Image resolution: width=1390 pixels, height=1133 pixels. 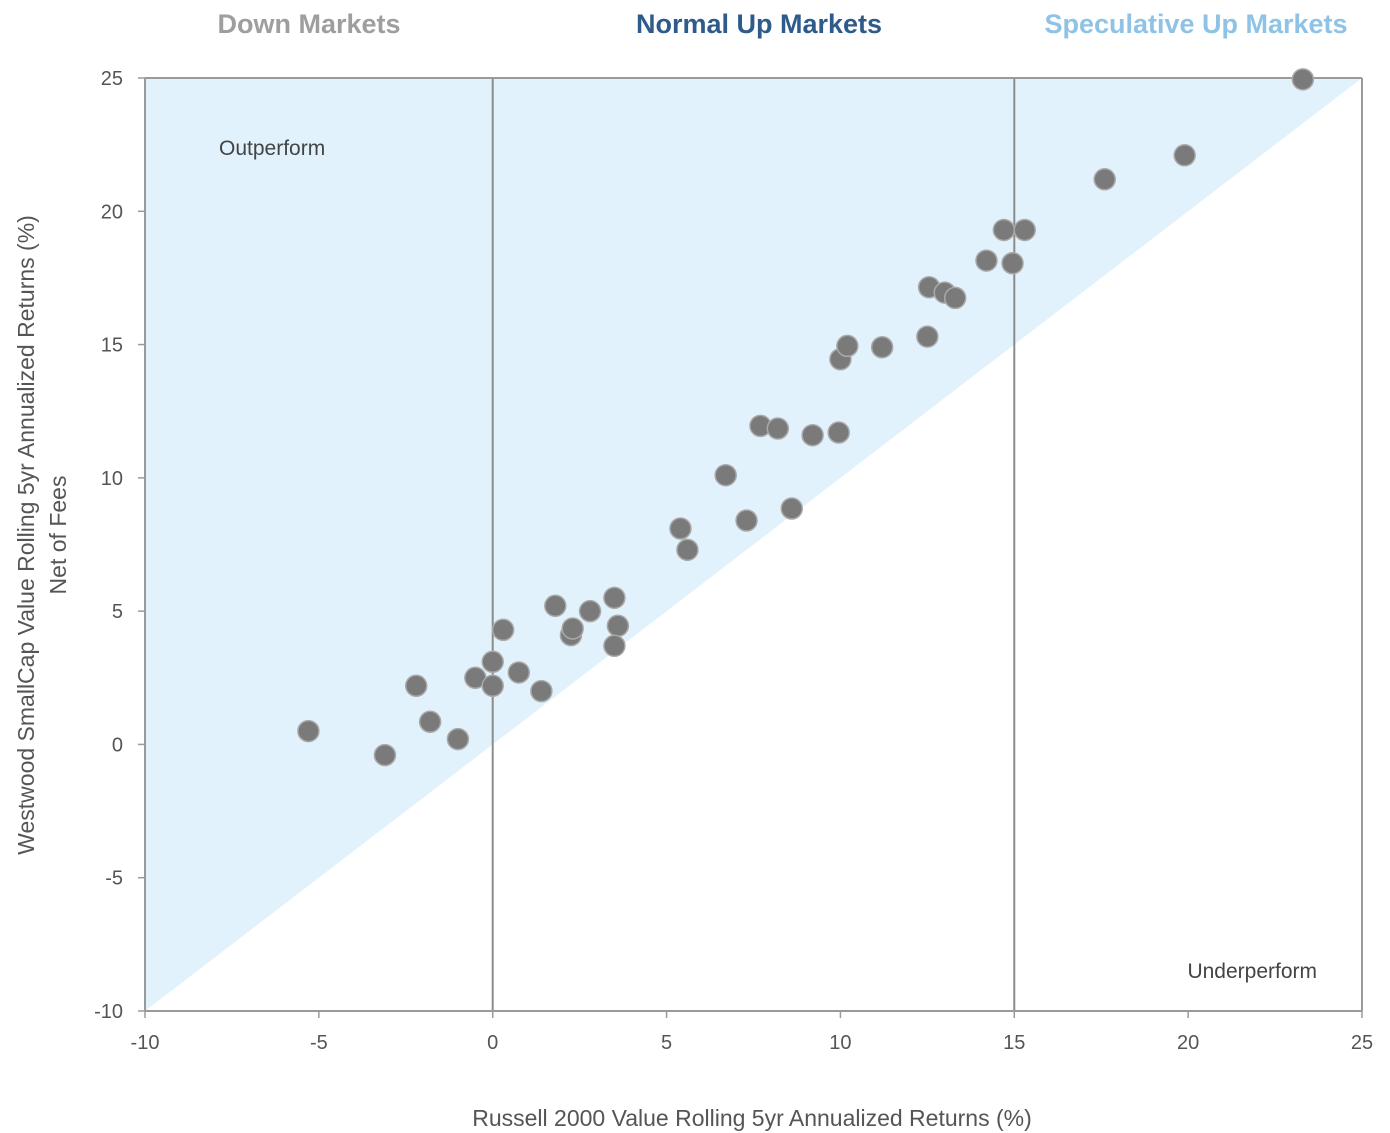 What do you see at coordinates (112, 346) in the screenshot?
I see `y-tick-label: 15` at bounding box center [112, 346].